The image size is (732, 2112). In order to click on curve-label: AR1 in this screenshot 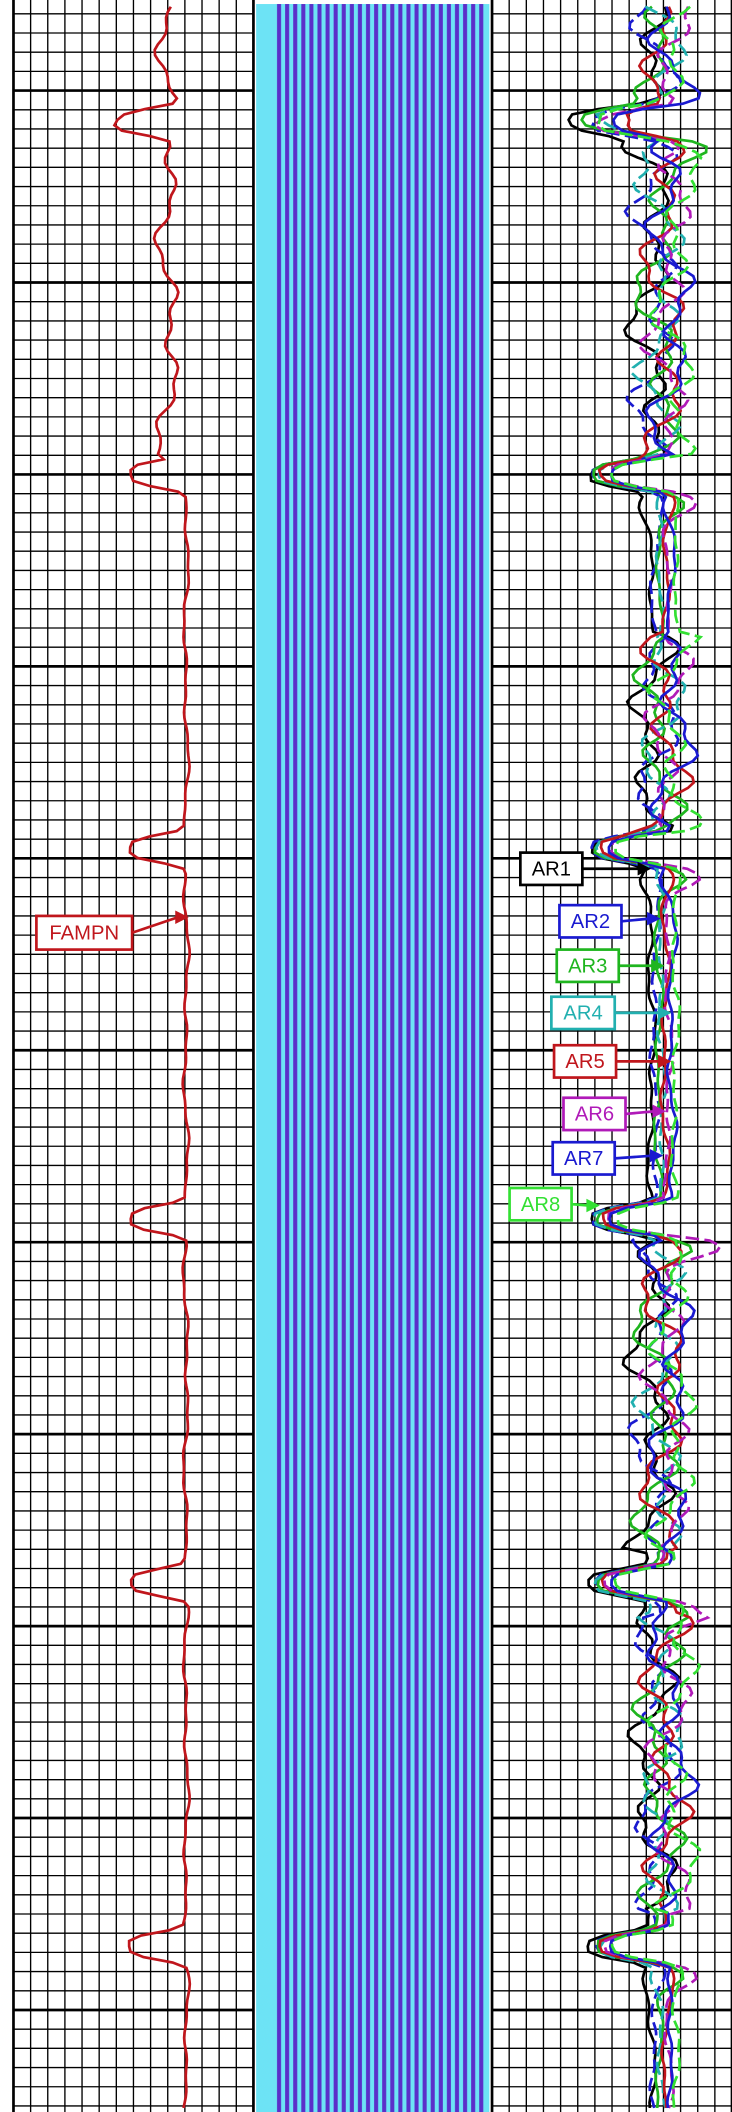, I will do `click(551, 869)`.